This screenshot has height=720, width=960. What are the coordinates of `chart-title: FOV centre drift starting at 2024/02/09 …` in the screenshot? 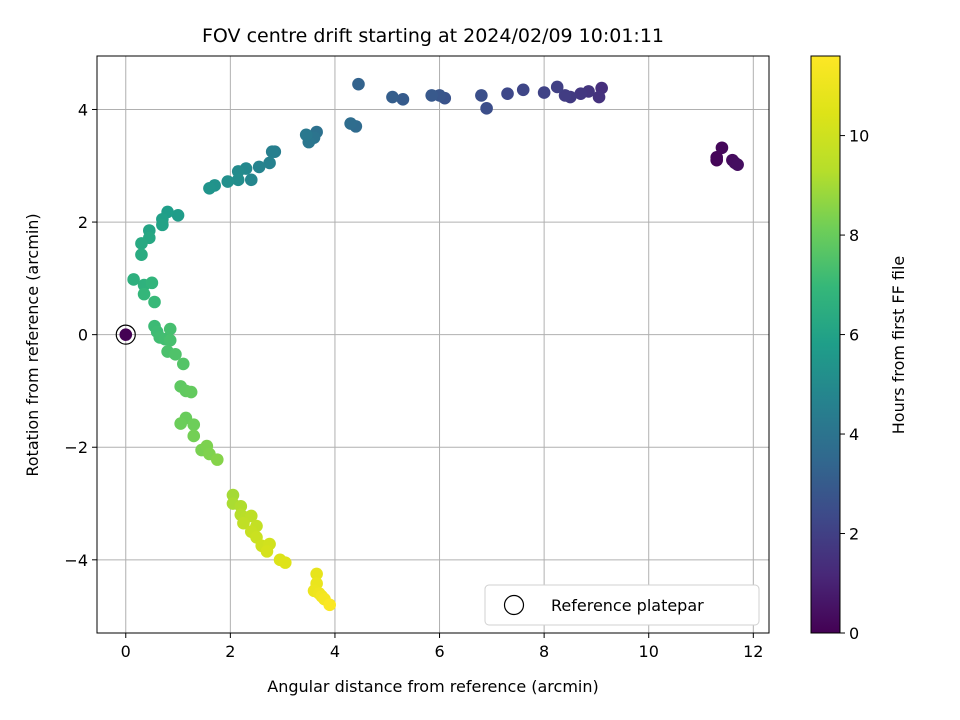 It's located at (433, 36).